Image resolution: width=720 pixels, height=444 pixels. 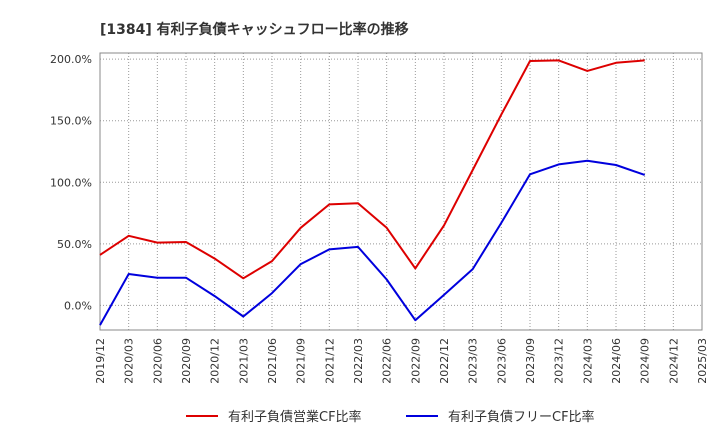 I want to click on y-tick-label: 100.0%, so click(x=71, y=182).